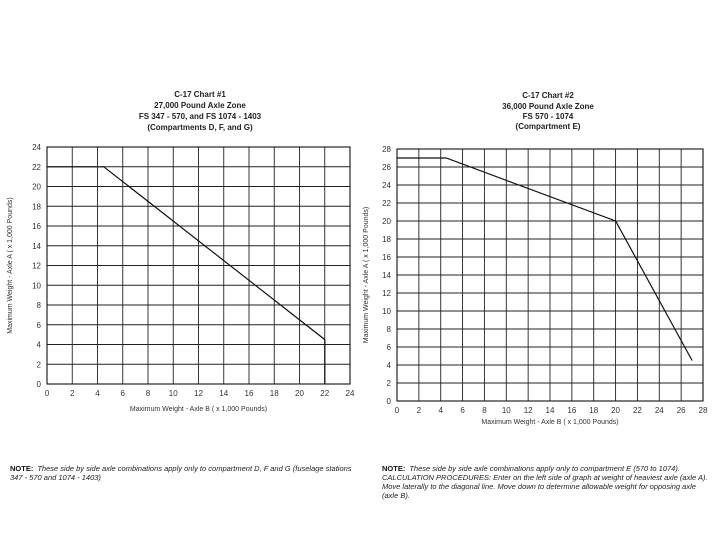 The image size is (720, 540). I want to click on chart-title-line: 27,000 Pound Axle Zone, so click(200, 105).